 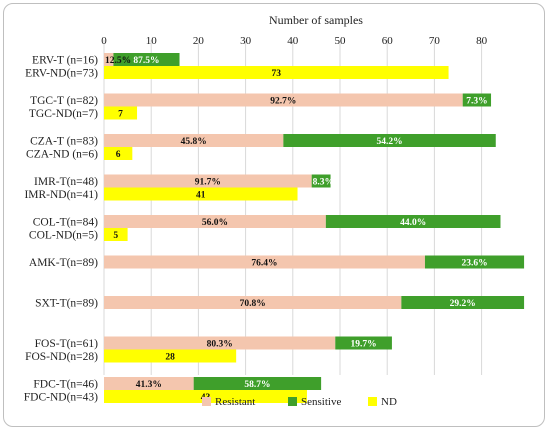 I want to click on bar-erv-t-n-16-sensitive, so click(x=146, y=59).